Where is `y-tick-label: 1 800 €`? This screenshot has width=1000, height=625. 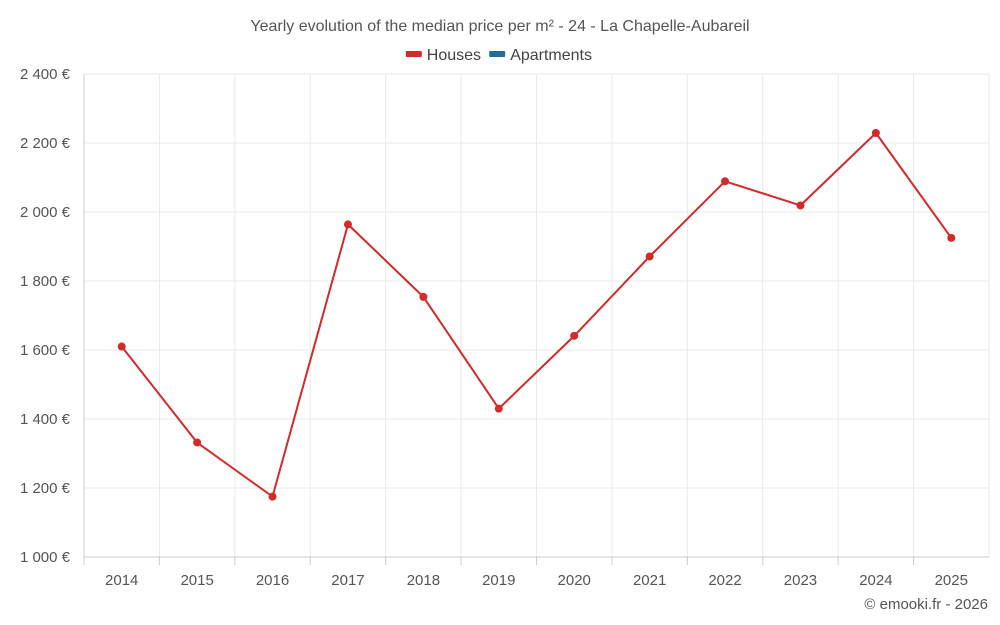
y-tick-label: 1 800 € is located at coordinates (45, 281).